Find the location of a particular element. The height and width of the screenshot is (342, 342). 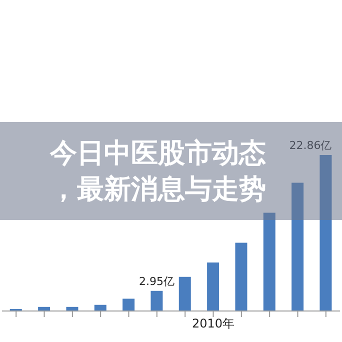

chart-title: 今日中医股市动态，最新消息与走势 is located at coordinates (158, 172).